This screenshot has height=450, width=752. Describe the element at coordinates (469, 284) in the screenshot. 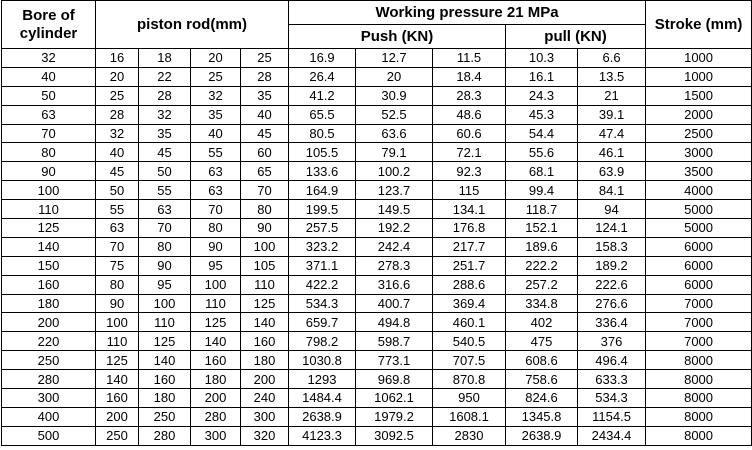

I see `table-cell: 288.6` at that location.